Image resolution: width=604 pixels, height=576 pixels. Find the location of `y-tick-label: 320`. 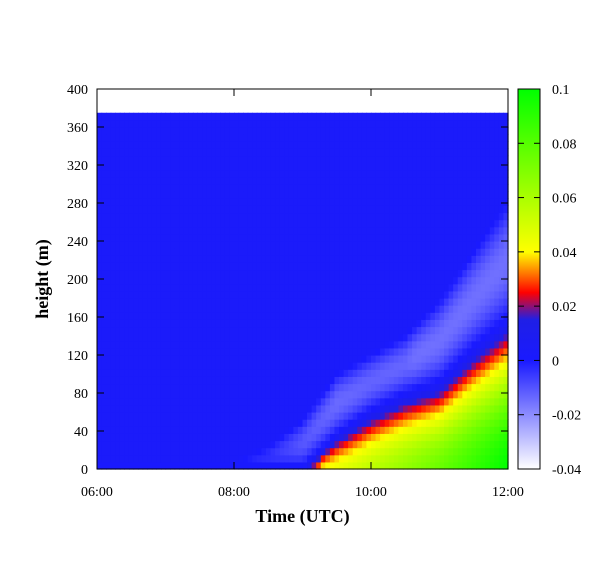

y-tick-label: 320 is located at coordinates (77, 166).